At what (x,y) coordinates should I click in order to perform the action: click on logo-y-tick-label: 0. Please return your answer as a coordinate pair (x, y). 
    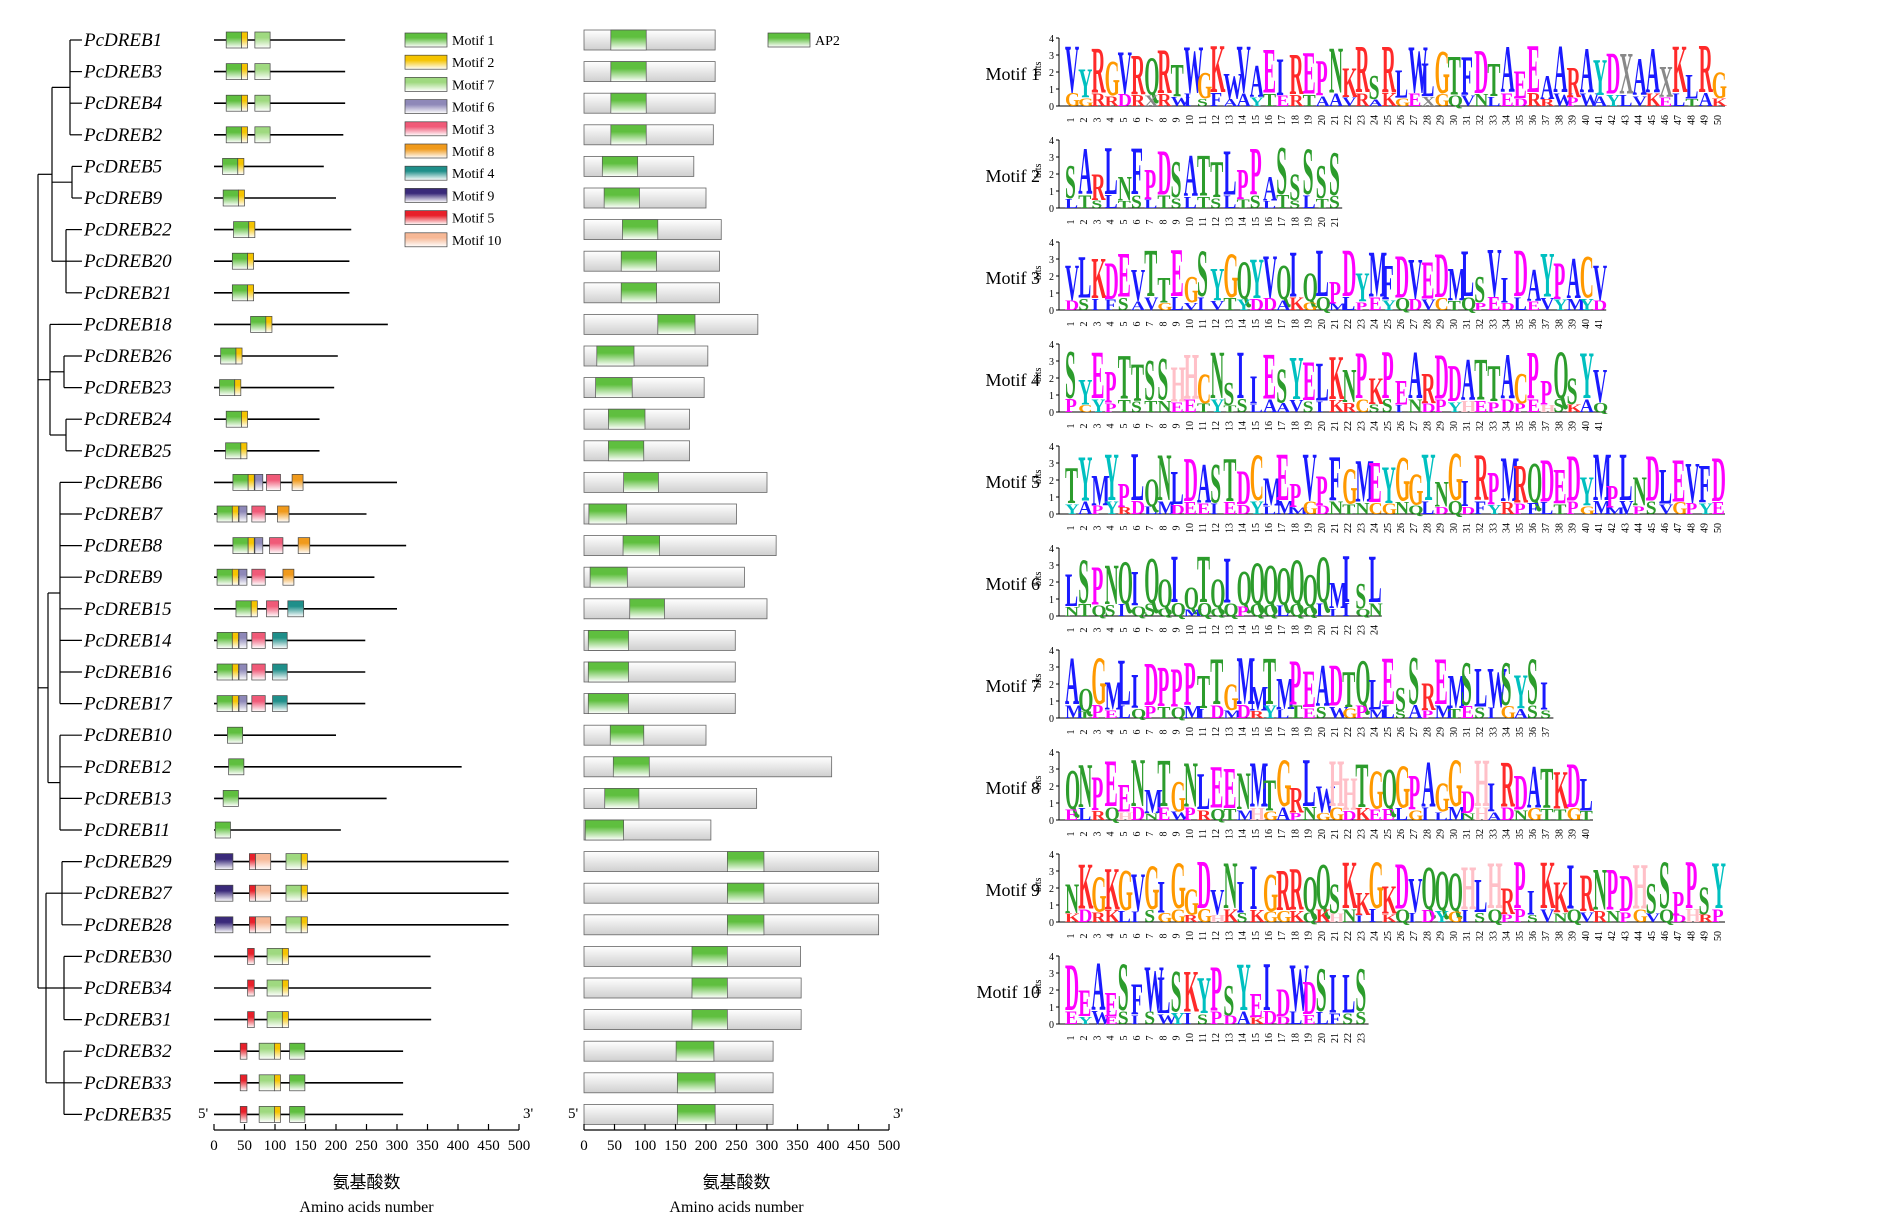
    Looking at the image, I should click on (1051, 821).